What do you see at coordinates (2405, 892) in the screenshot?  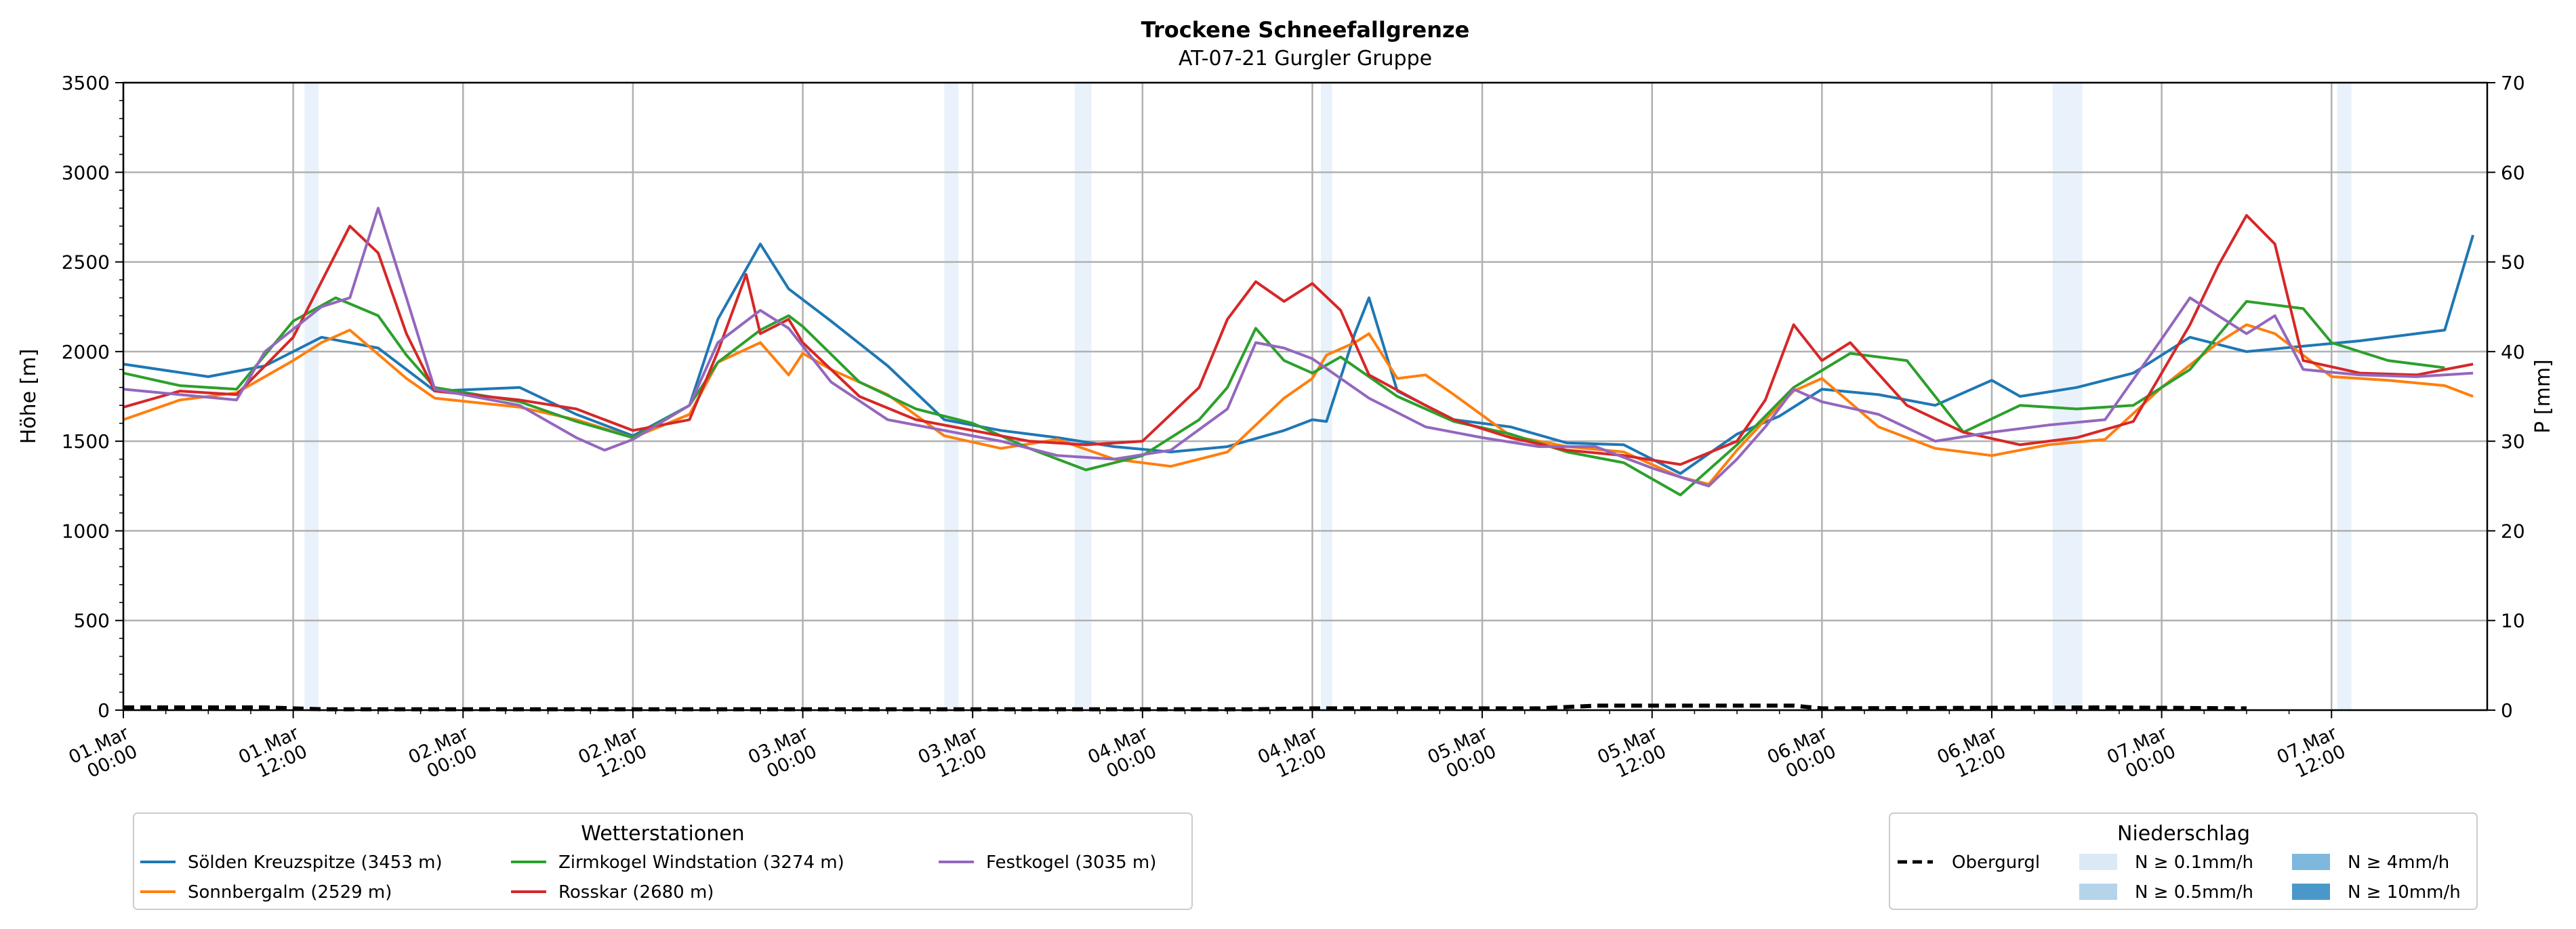 I see `legend-precip-label-3: N ≥ 10mm/h` at bounding box center [2405, 892].